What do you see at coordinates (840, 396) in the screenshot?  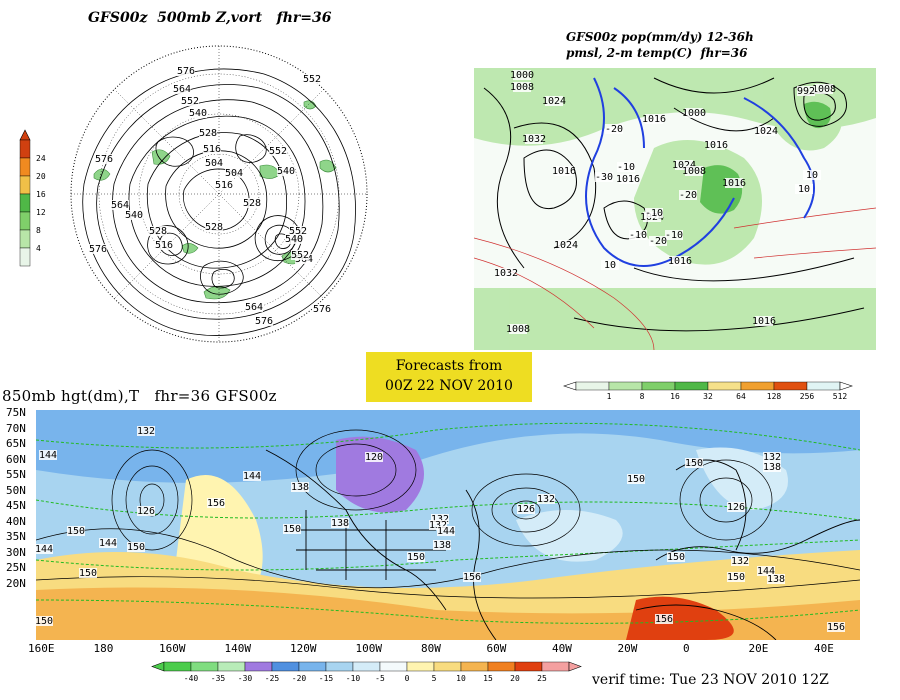 I see `colorbar-label: 512` at bounding box center [840, 396].